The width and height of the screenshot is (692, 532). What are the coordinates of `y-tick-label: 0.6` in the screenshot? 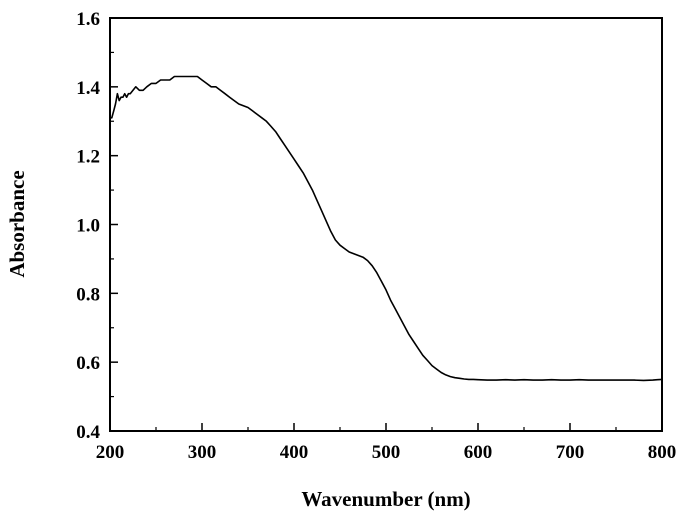 It's located at (88, 363).